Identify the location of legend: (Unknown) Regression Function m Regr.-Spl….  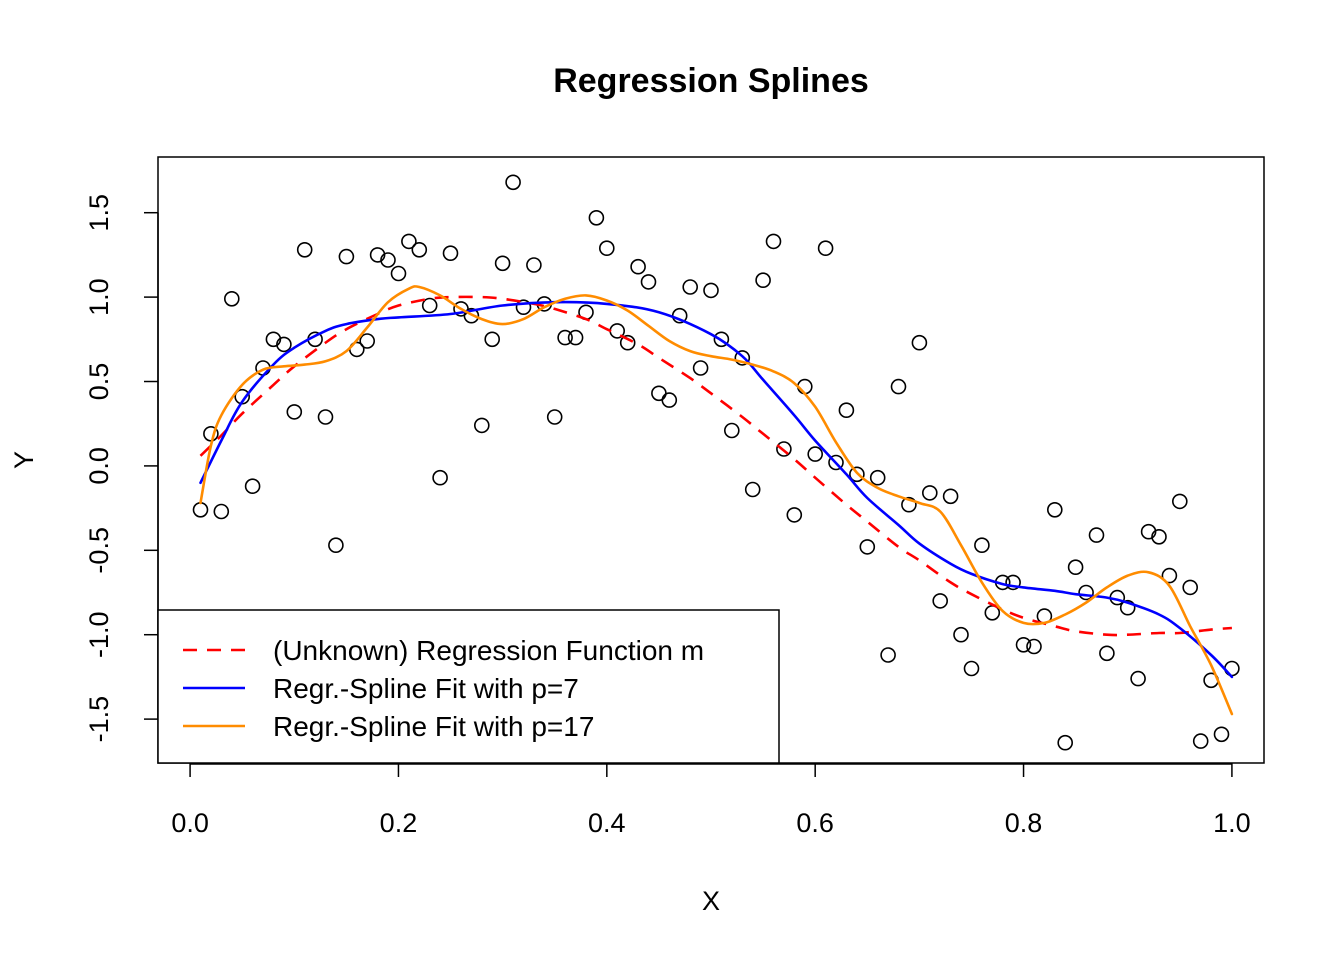
(468, 686).